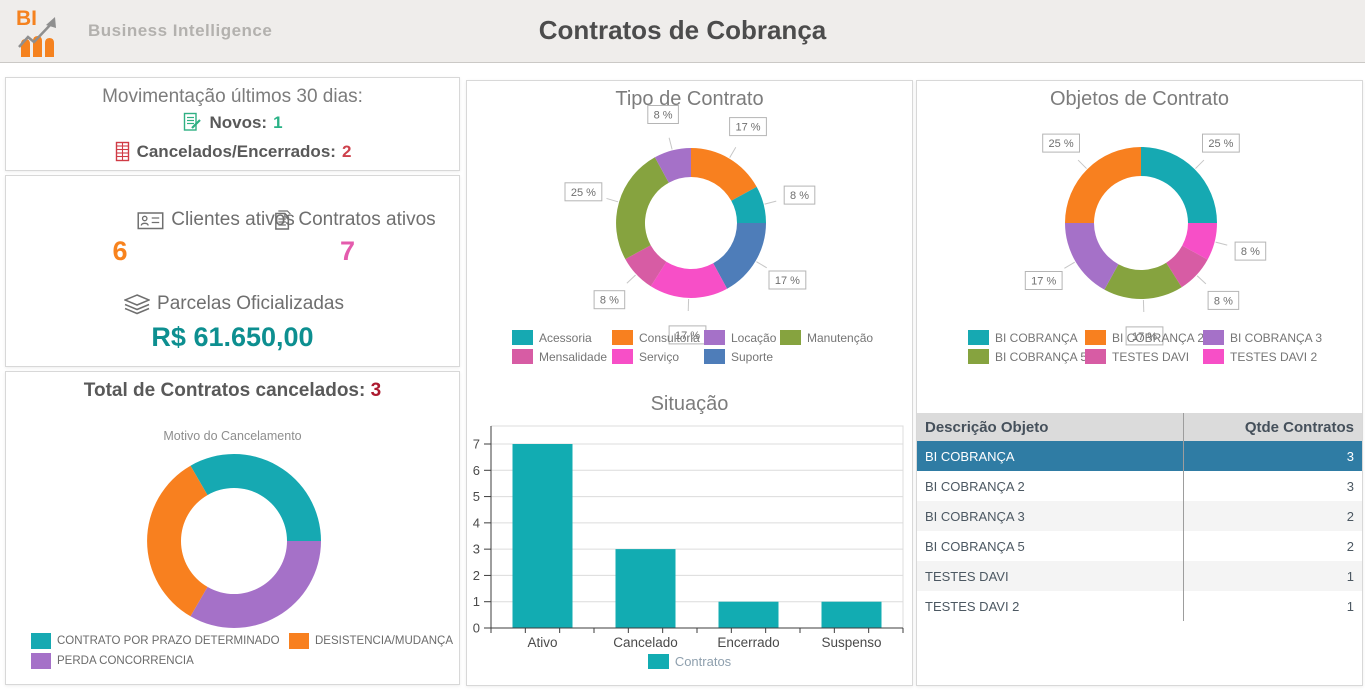 The height and width of the screenshot is (690, 1365). Describe the element at coordinates (346, 151) in the screenshot. I see `cancelados-value: 2` at that location.